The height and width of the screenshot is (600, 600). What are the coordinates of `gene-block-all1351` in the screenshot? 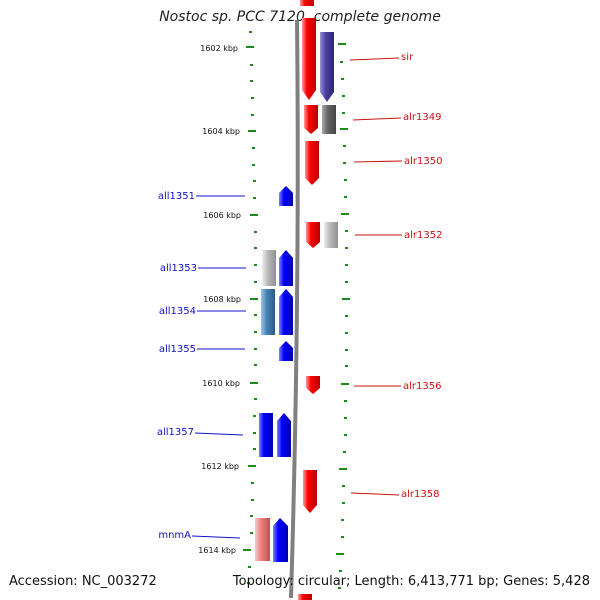 It's located at (286, 196).